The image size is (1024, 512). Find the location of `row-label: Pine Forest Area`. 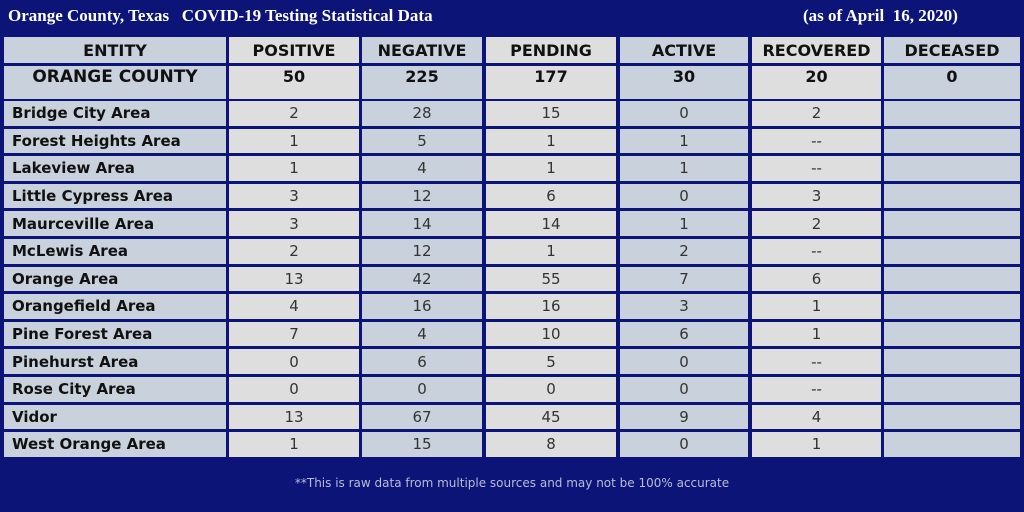

row-label: Pine Forest Area is located at coordinates (115, 334).